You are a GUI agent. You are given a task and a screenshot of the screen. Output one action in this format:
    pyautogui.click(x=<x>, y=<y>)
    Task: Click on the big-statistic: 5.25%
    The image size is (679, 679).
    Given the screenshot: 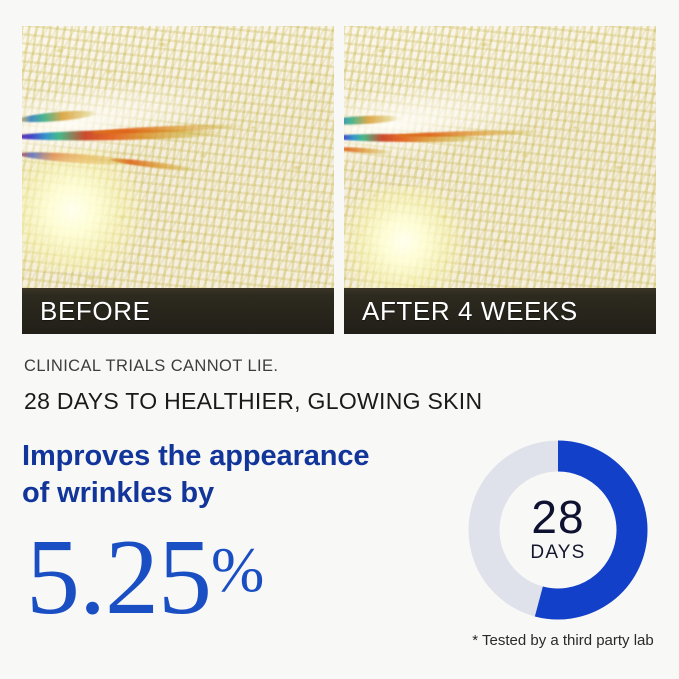 What is the action you would take?
    pyautogui.click(x=145, y=578)
    